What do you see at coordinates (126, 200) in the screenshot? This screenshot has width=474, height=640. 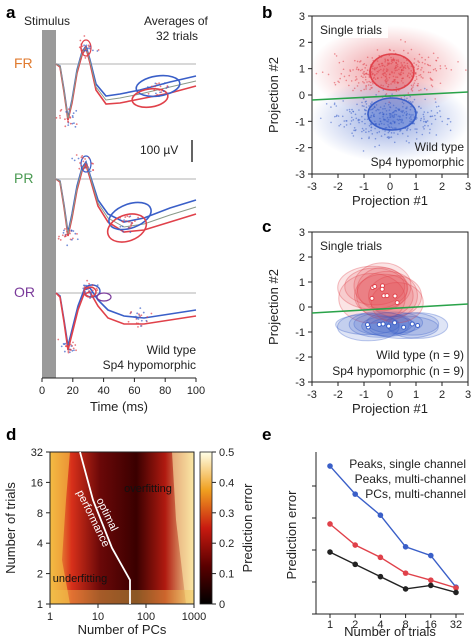 I see `trace-pr-sp4` at bounding box center [126, 200].